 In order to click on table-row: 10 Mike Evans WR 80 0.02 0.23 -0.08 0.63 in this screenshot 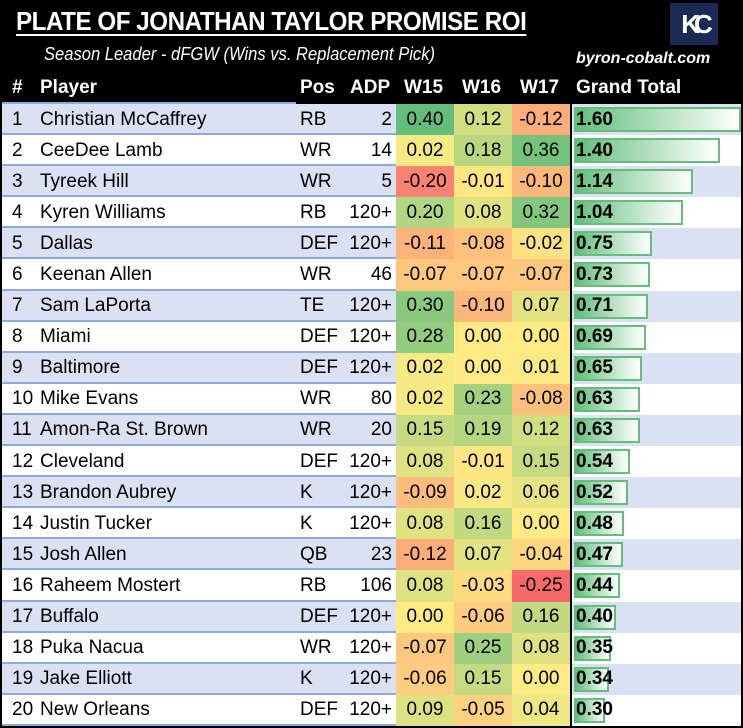, I will do `click(371, 399)`.